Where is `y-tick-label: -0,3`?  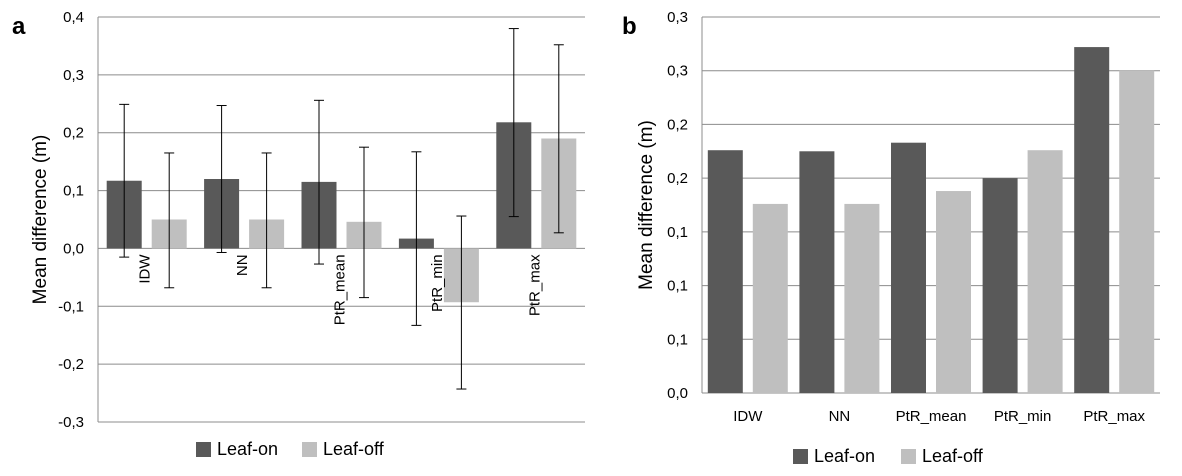 y-tick-label: -0,3 is located at coordinates (71, 422).